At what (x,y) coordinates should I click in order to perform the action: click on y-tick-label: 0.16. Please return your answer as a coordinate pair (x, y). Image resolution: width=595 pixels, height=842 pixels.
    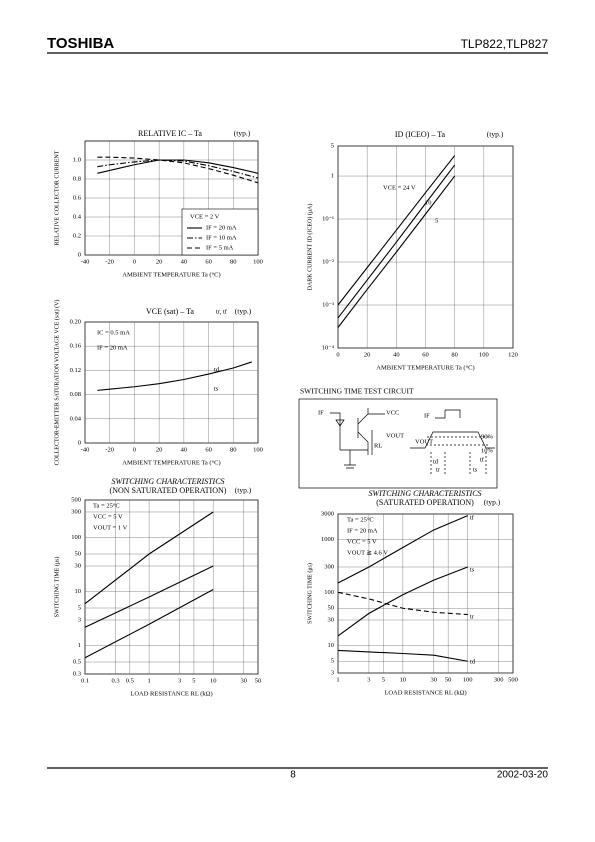
    Looking at the image, I should click on (76, 346).